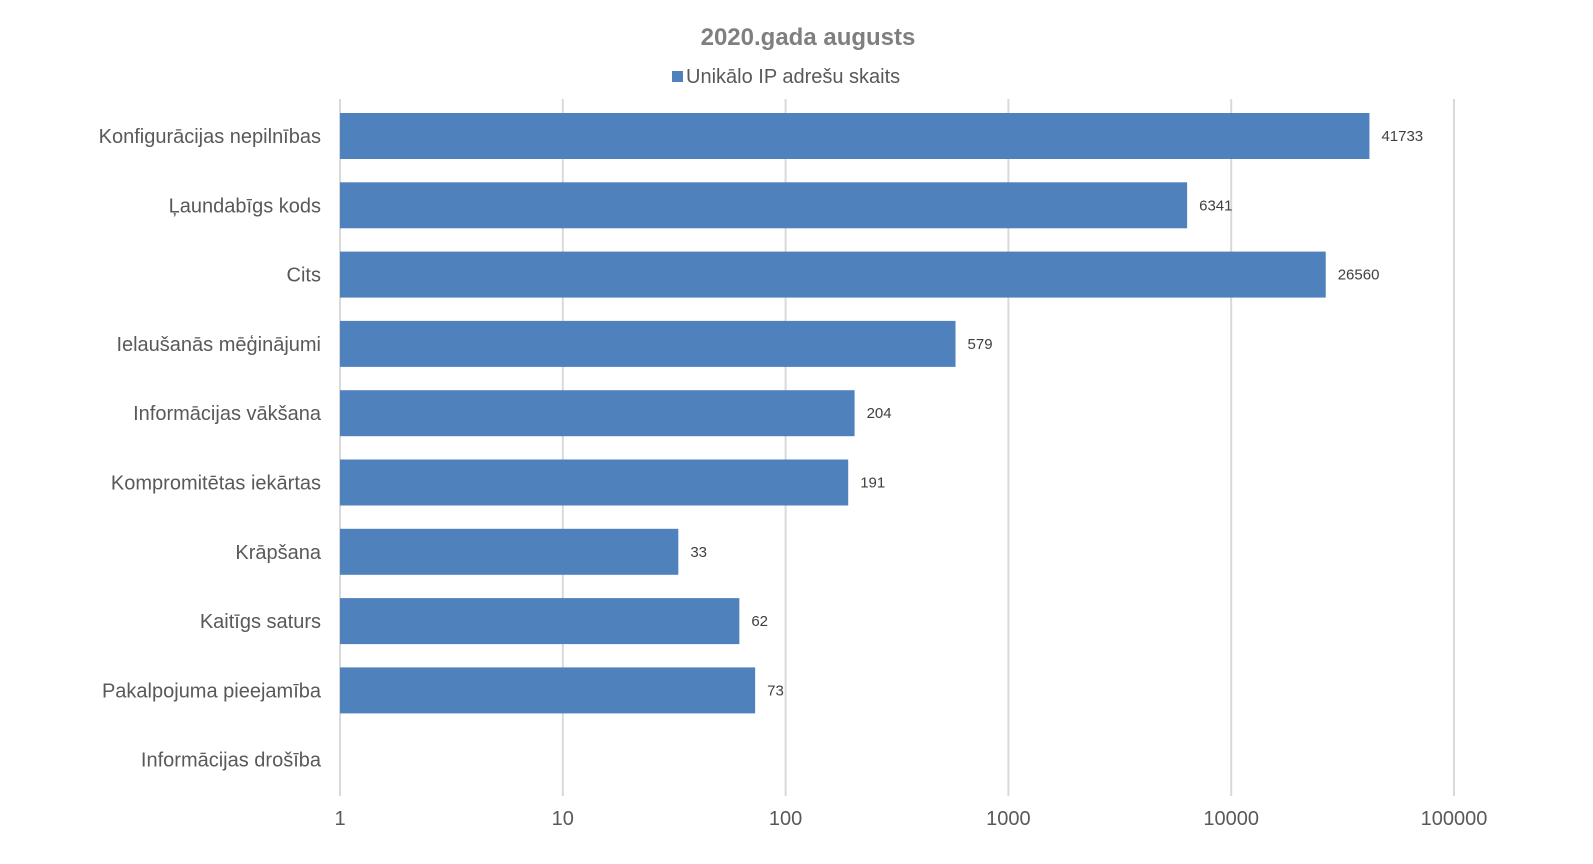  I want to click on x-axis-tick-labels: 1 10 100 1000 10000 100000, so click(910, 819).